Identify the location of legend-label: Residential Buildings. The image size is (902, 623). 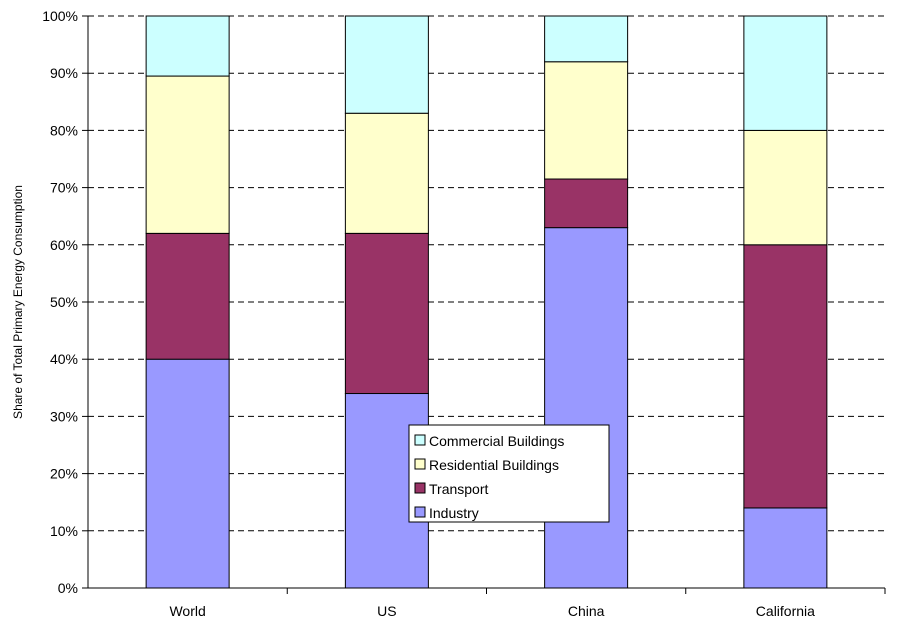
(494, 465).